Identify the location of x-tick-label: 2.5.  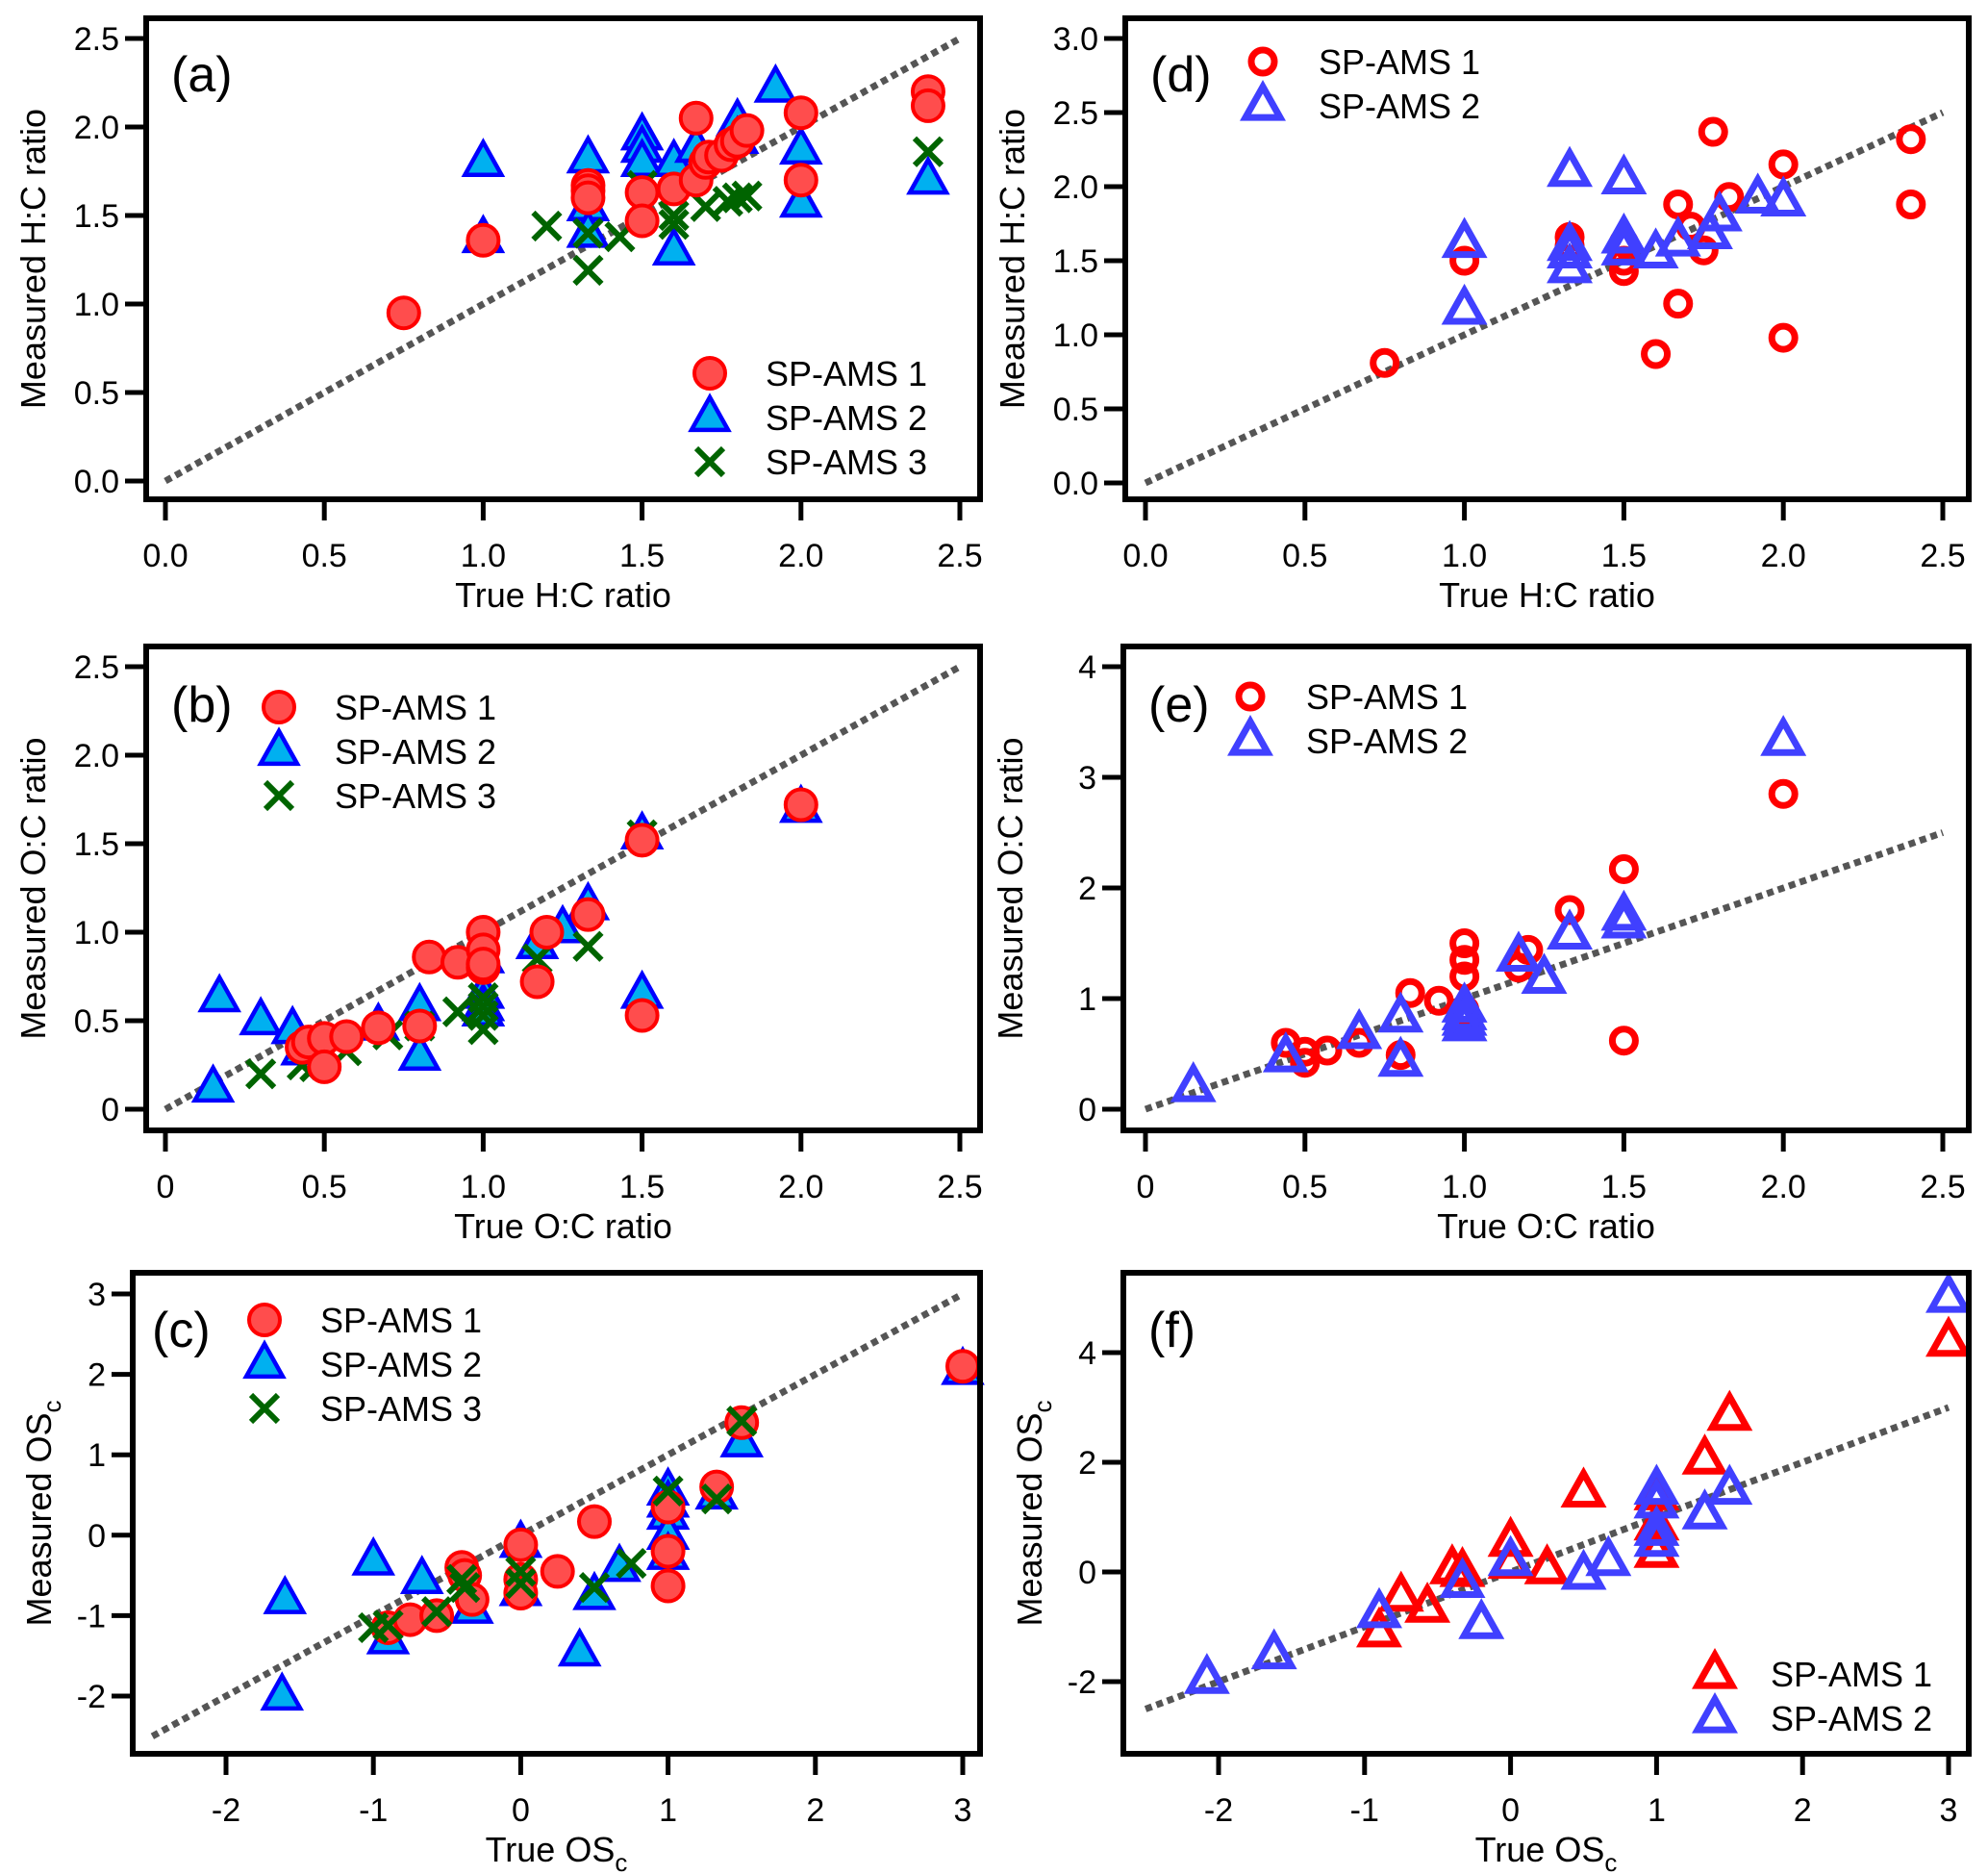
(1942, 1187).